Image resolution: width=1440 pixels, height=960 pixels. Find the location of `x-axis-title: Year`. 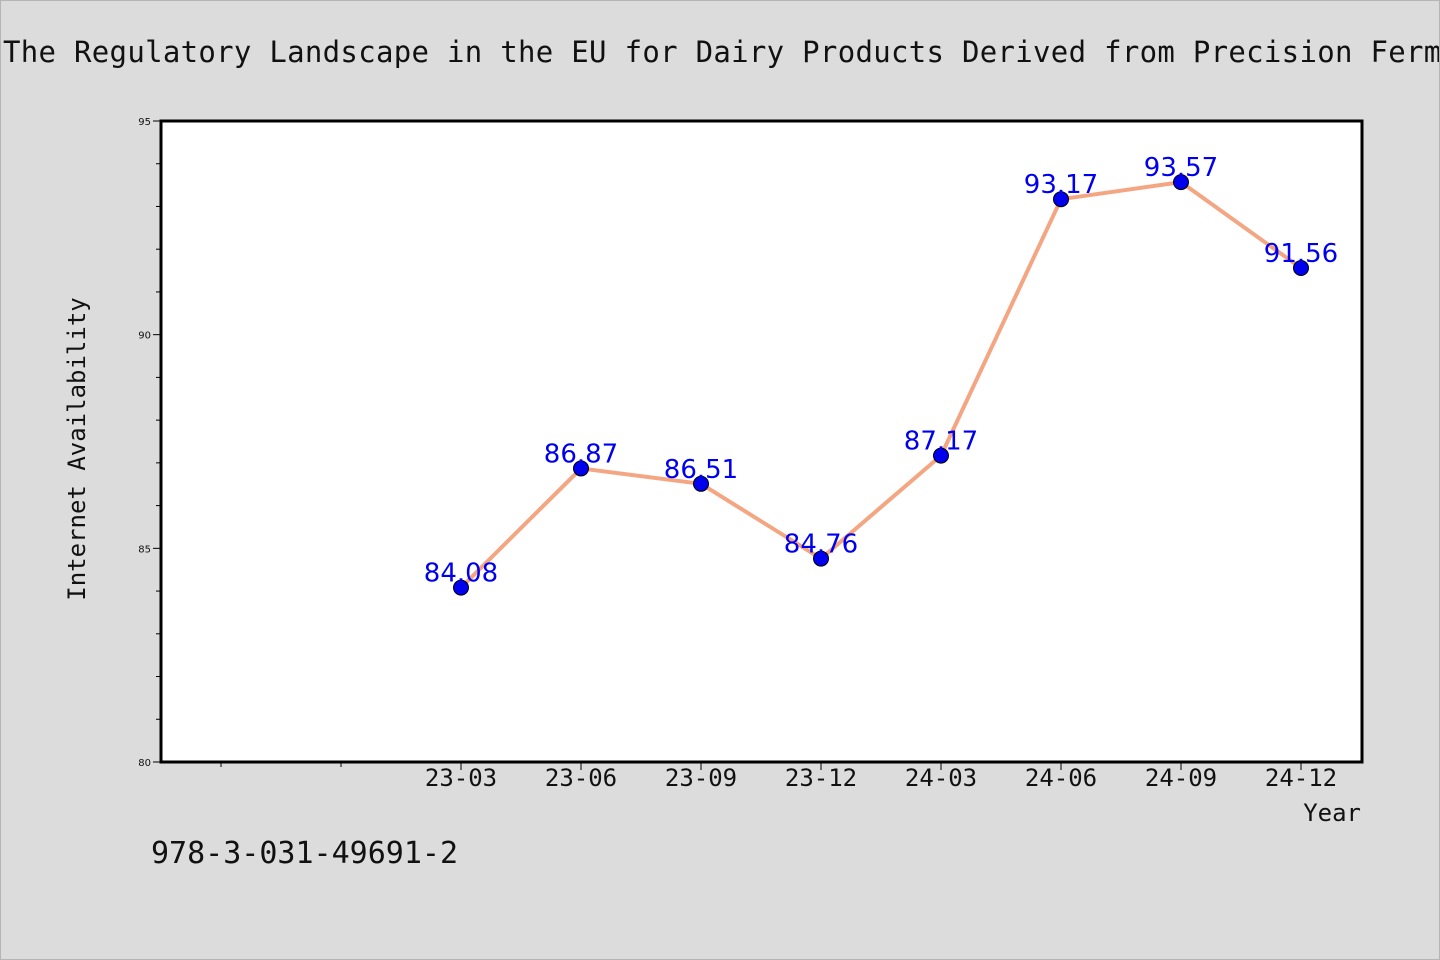

x-axis-title: Year is located at coordinates (1332, 813).